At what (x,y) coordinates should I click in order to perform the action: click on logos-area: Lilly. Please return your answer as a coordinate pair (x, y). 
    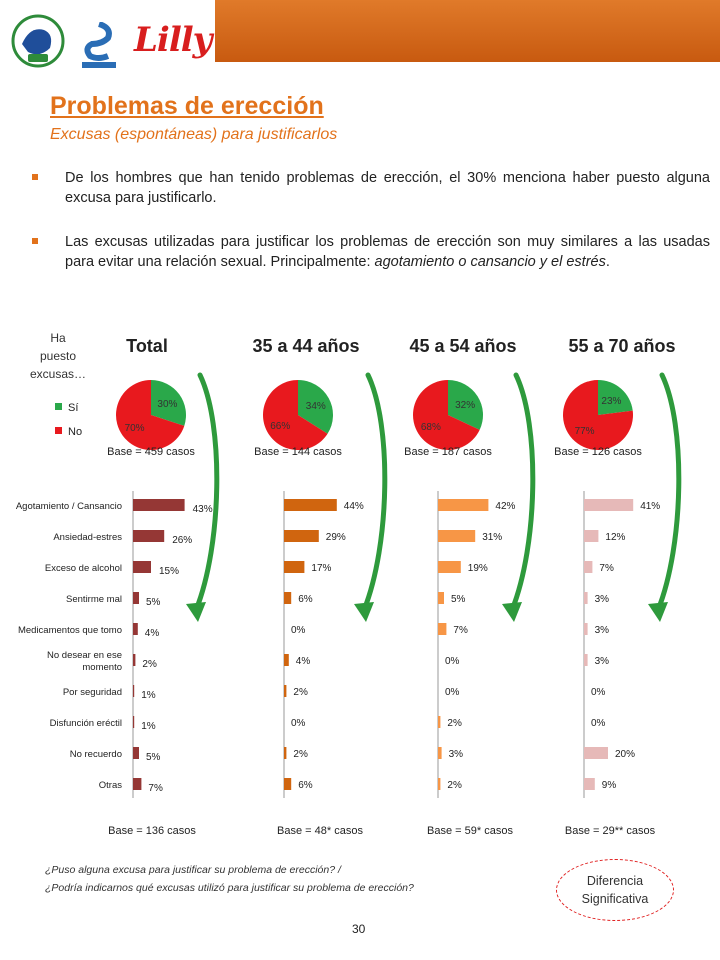
    Looking at the image, I should click on (107, 37).